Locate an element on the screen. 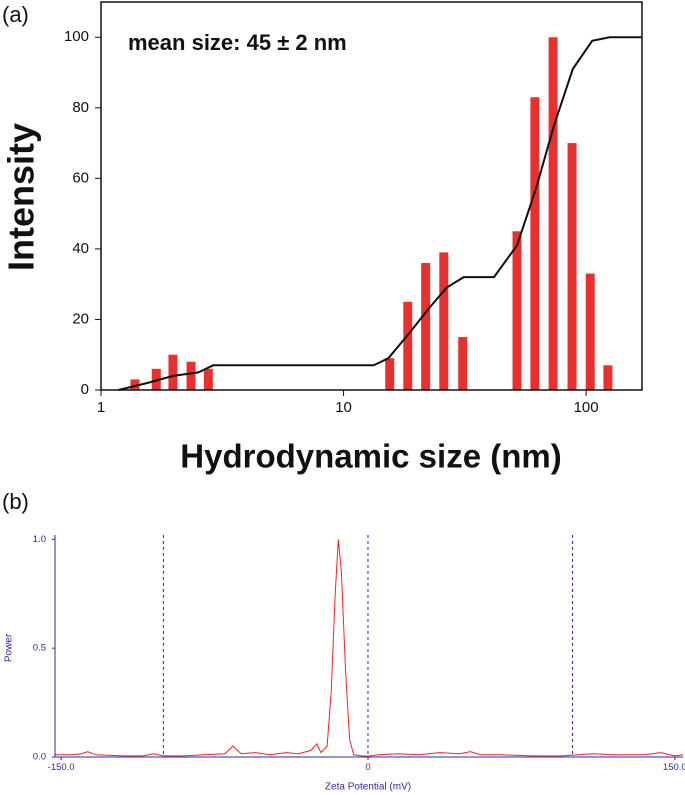 This screenshot has height=795, width=685. annotation: mean size: 45 ± 2 nm is located at coordinates (237, 42).